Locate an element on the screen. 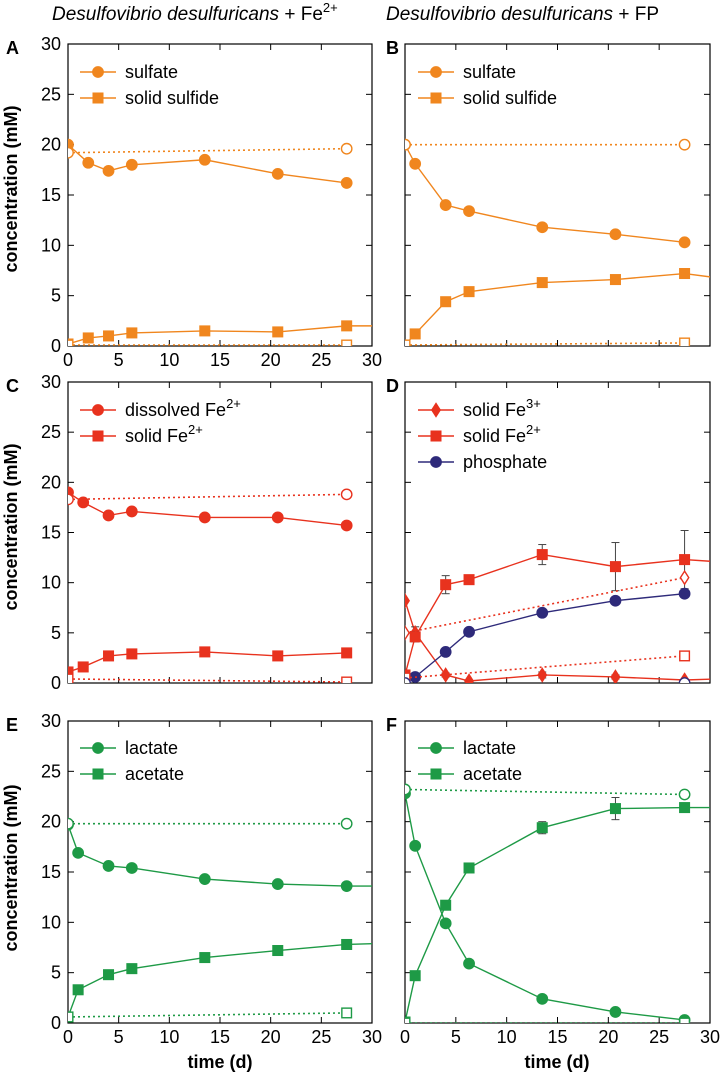  panel-label-a: A is located at coordinates (12, 48).